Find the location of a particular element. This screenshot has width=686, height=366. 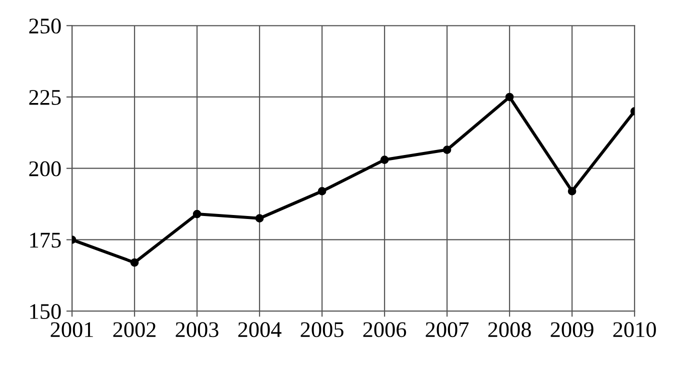

y-tick-label: 175 is located at coordinates (45, 240).